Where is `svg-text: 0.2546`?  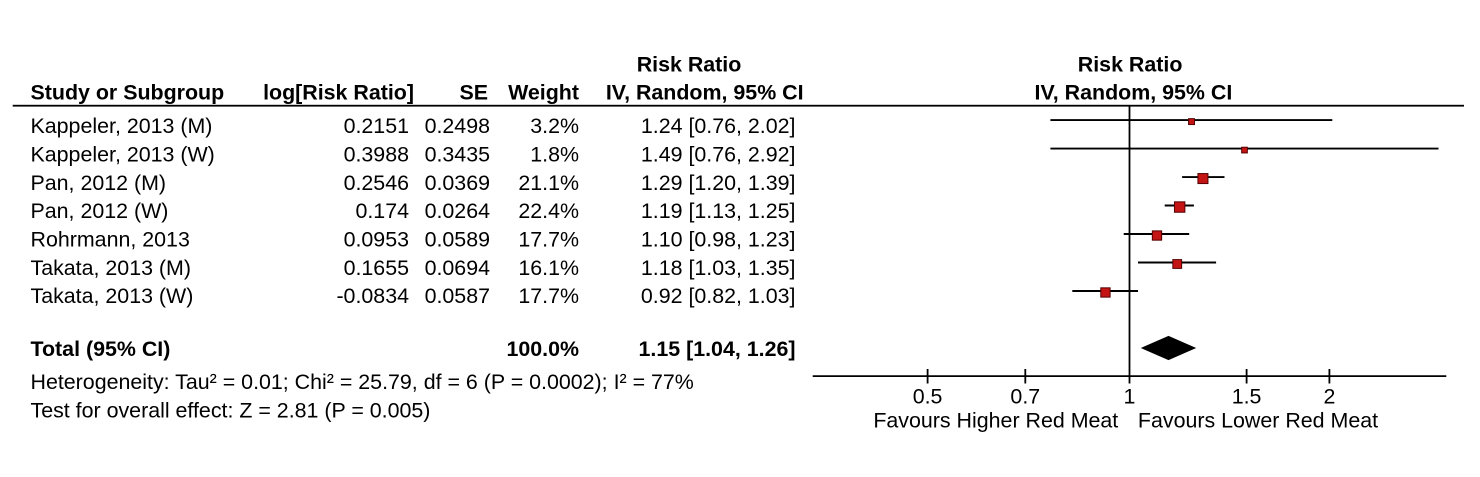
svg-text: 0.2546 is located at coordinates (376, 183).